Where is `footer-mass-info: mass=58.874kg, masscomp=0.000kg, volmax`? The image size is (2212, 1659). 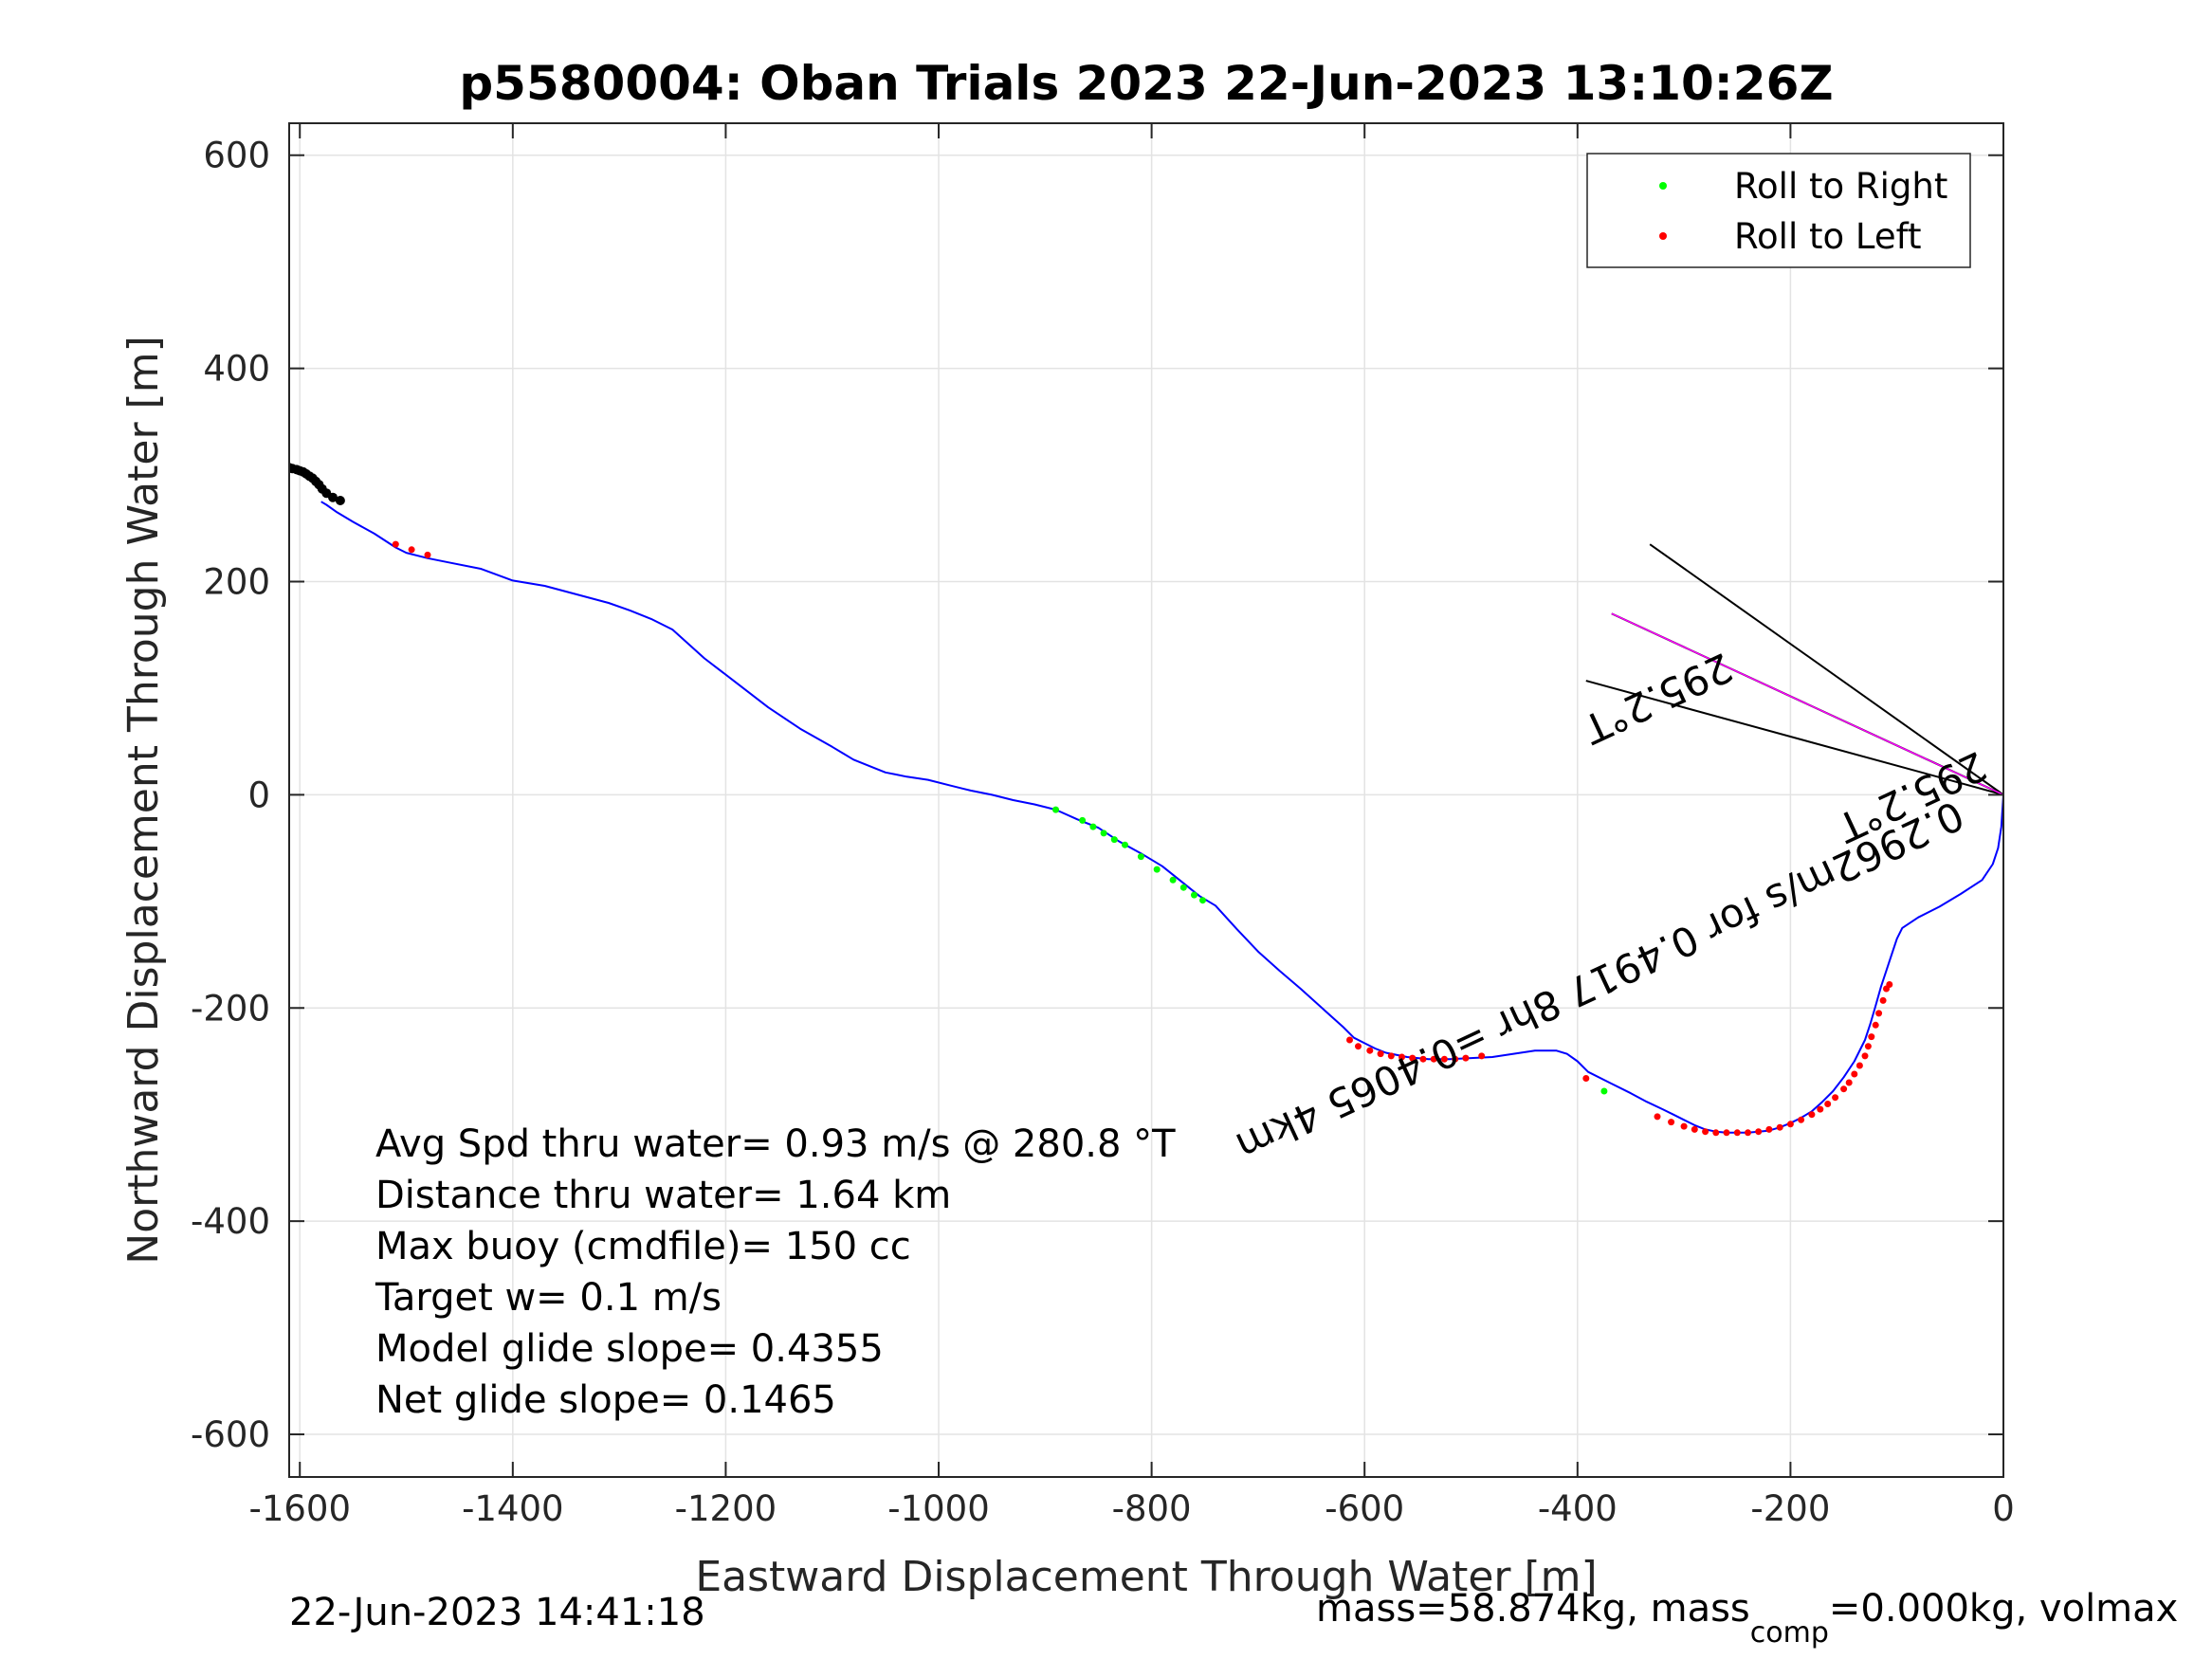
footer-mass-info: mass=58.874kg, masscomp=0.000kg, volmax is located at coordinates (1747, 1618).